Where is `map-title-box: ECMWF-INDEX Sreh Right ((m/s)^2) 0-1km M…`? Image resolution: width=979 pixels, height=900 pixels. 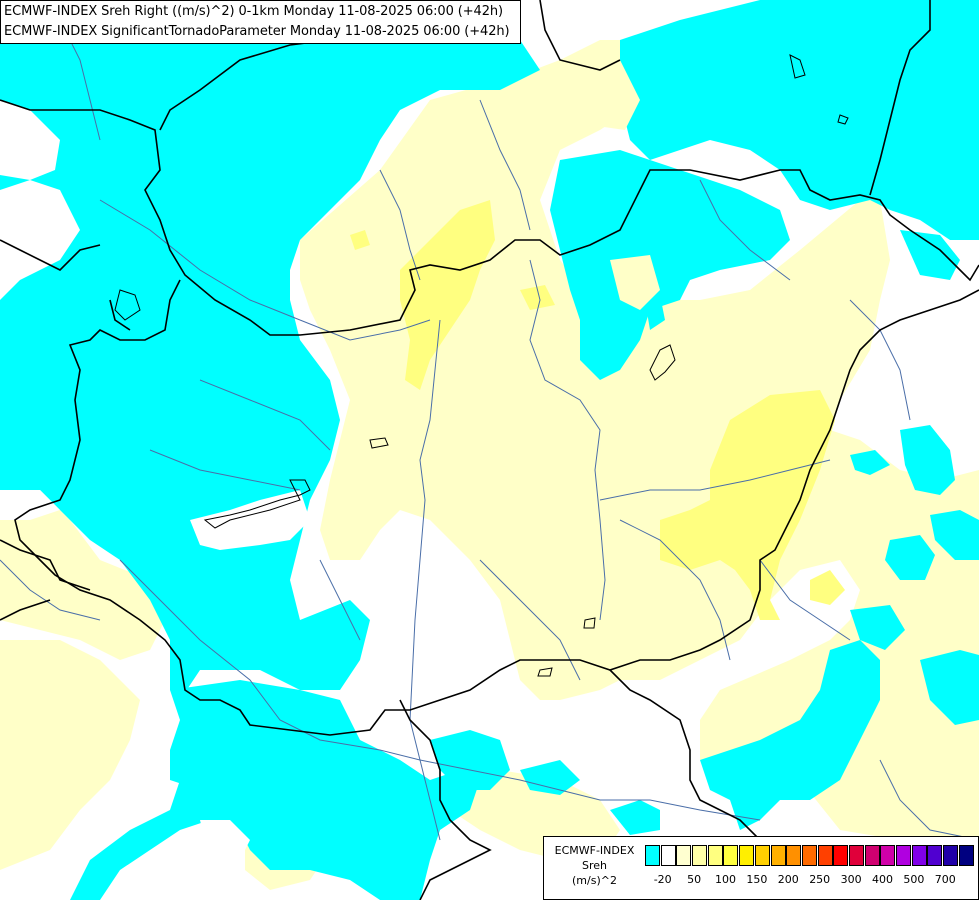 map-title-box: ECMWF-INDEX Sreh Right ((m/s)^2) 0-1km M… is located at coordinates (260, 22).